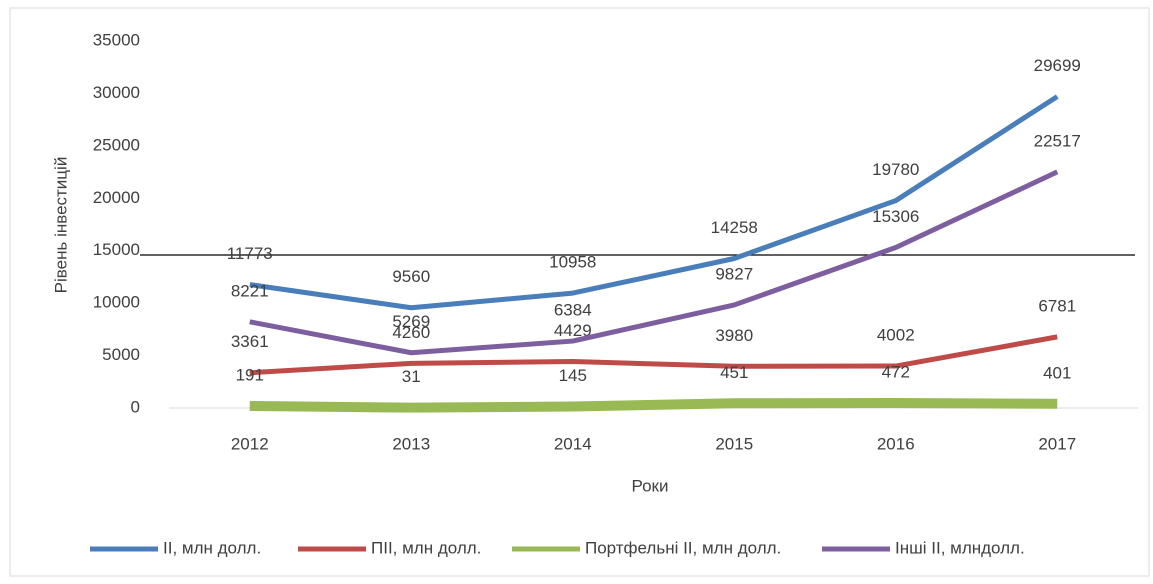  I want to click on data-label: 22517, so click(1057, 140).